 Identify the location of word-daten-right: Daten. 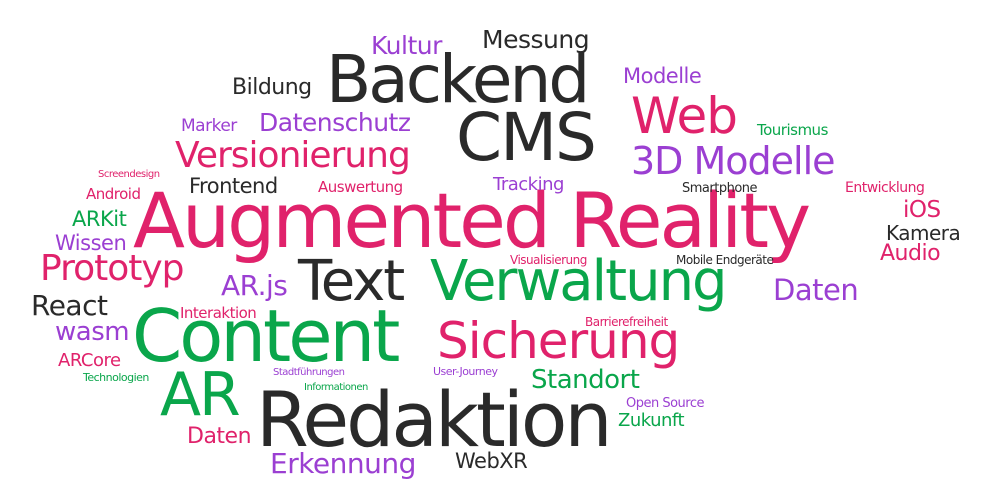
(816, 290).